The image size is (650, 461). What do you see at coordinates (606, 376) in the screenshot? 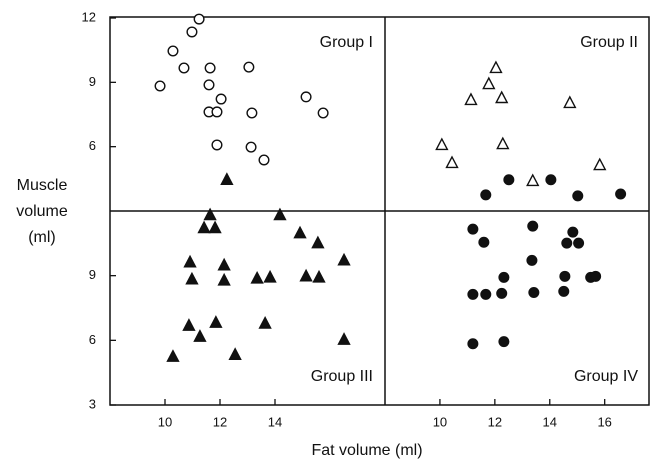
I see `panel-title: Group IV` at bounding box center [606, 376].